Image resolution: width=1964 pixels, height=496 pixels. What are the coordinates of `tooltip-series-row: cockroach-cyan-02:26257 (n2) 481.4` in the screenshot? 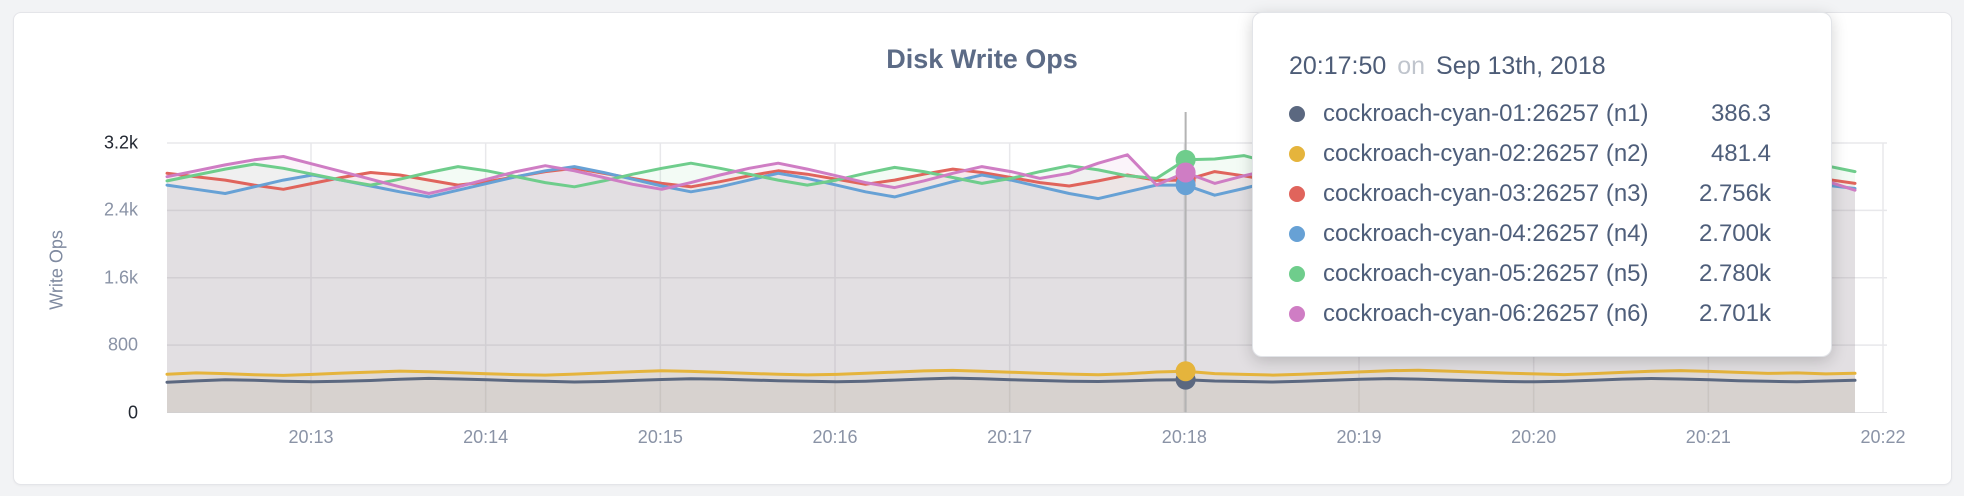 It's located at (1530, 154).